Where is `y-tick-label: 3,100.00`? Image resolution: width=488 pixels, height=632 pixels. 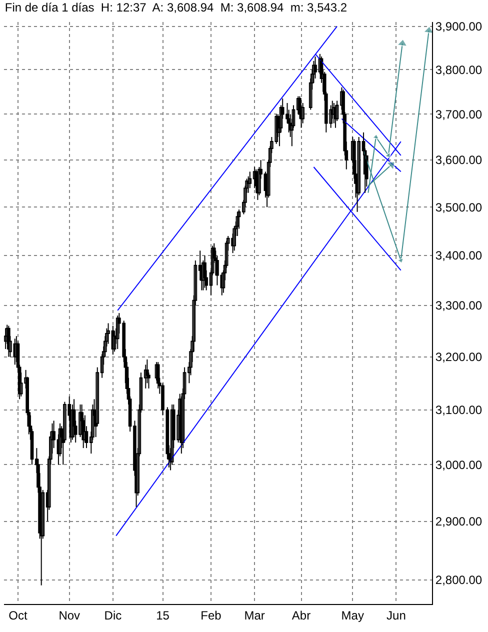
y-tick-label: 3,100.00 is located at coordinates (458, 410).